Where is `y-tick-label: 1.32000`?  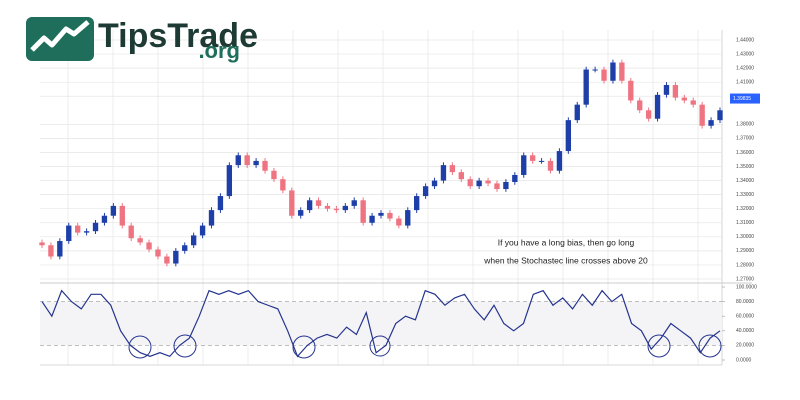 y-tick-label: 1.32000 is located at coordinates (745, 209).